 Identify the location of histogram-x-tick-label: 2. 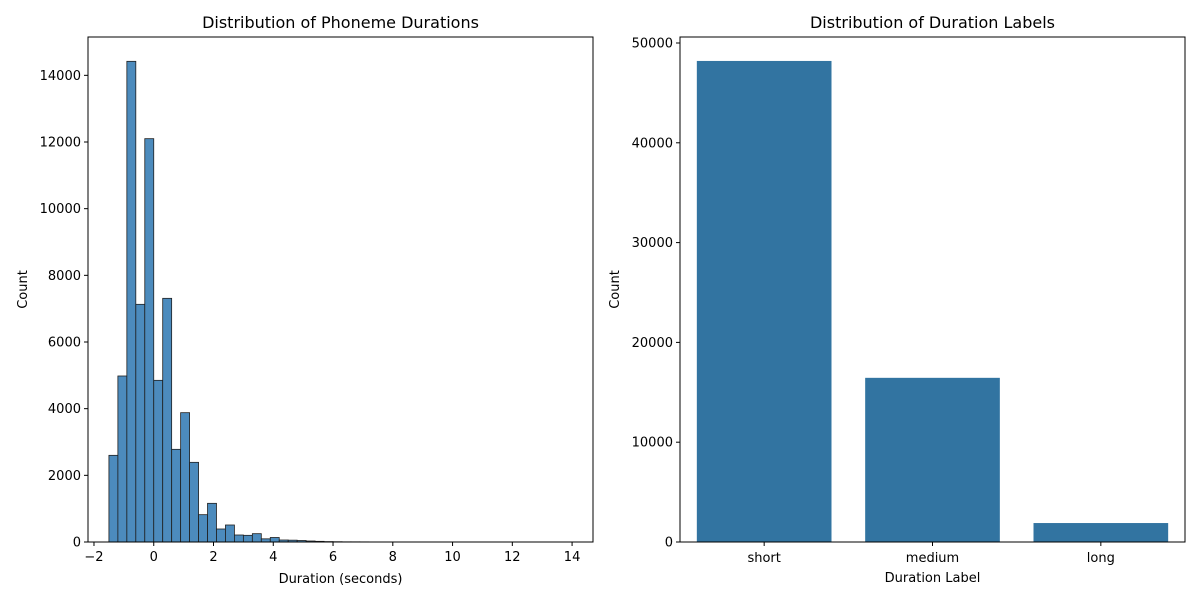
(213, 557).